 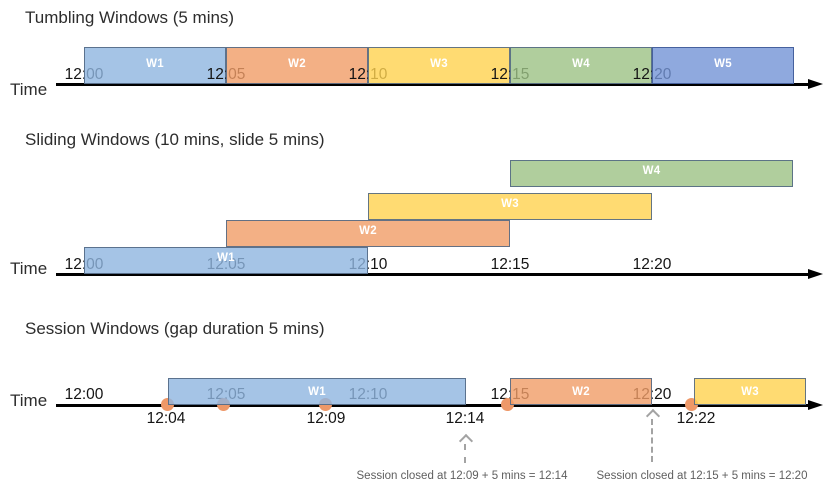 I want to click on window-label: W5, so click(x=723, y=64).